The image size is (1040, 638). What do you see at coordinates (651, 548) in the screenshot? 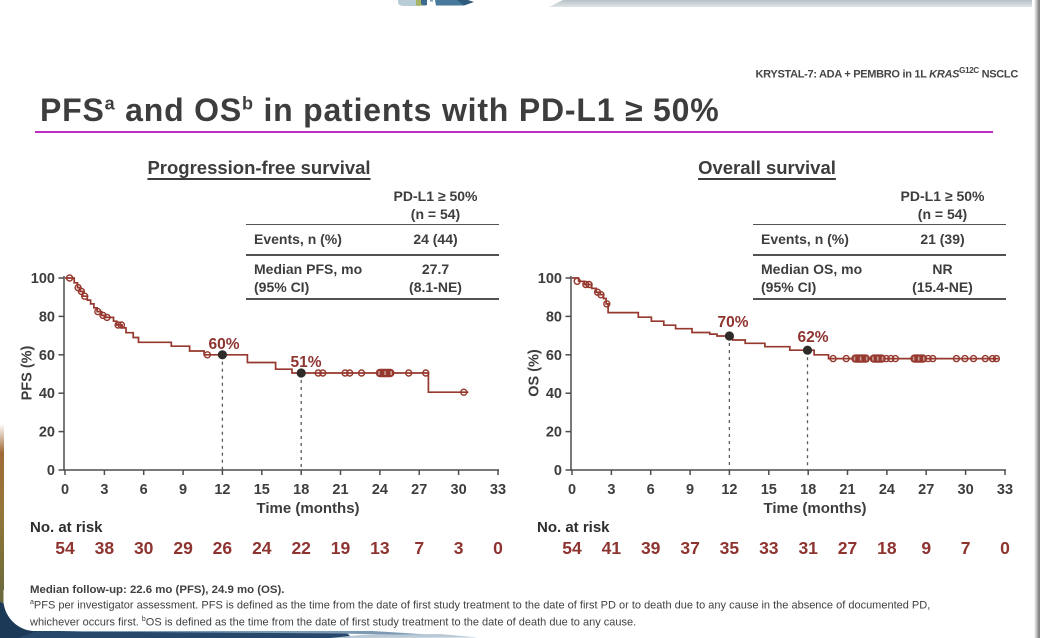
I see `svg-text: 39` at bounding box center [651, 548].